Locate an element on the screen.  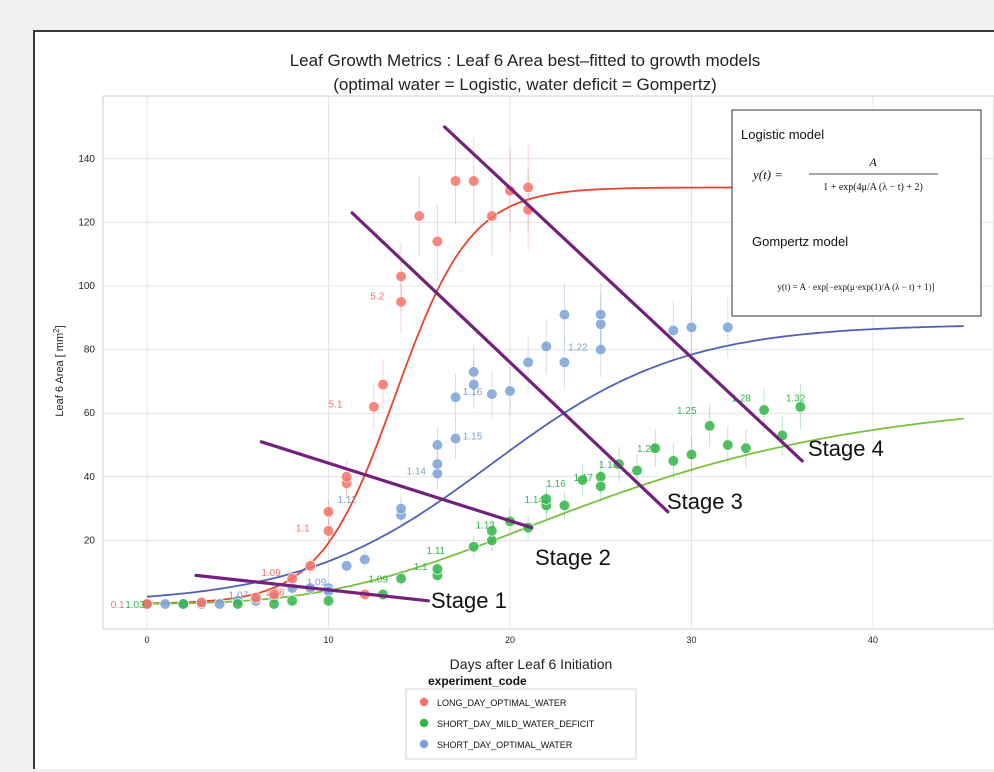
y-axis-label-end: ] is located at coordinates (60, 326).